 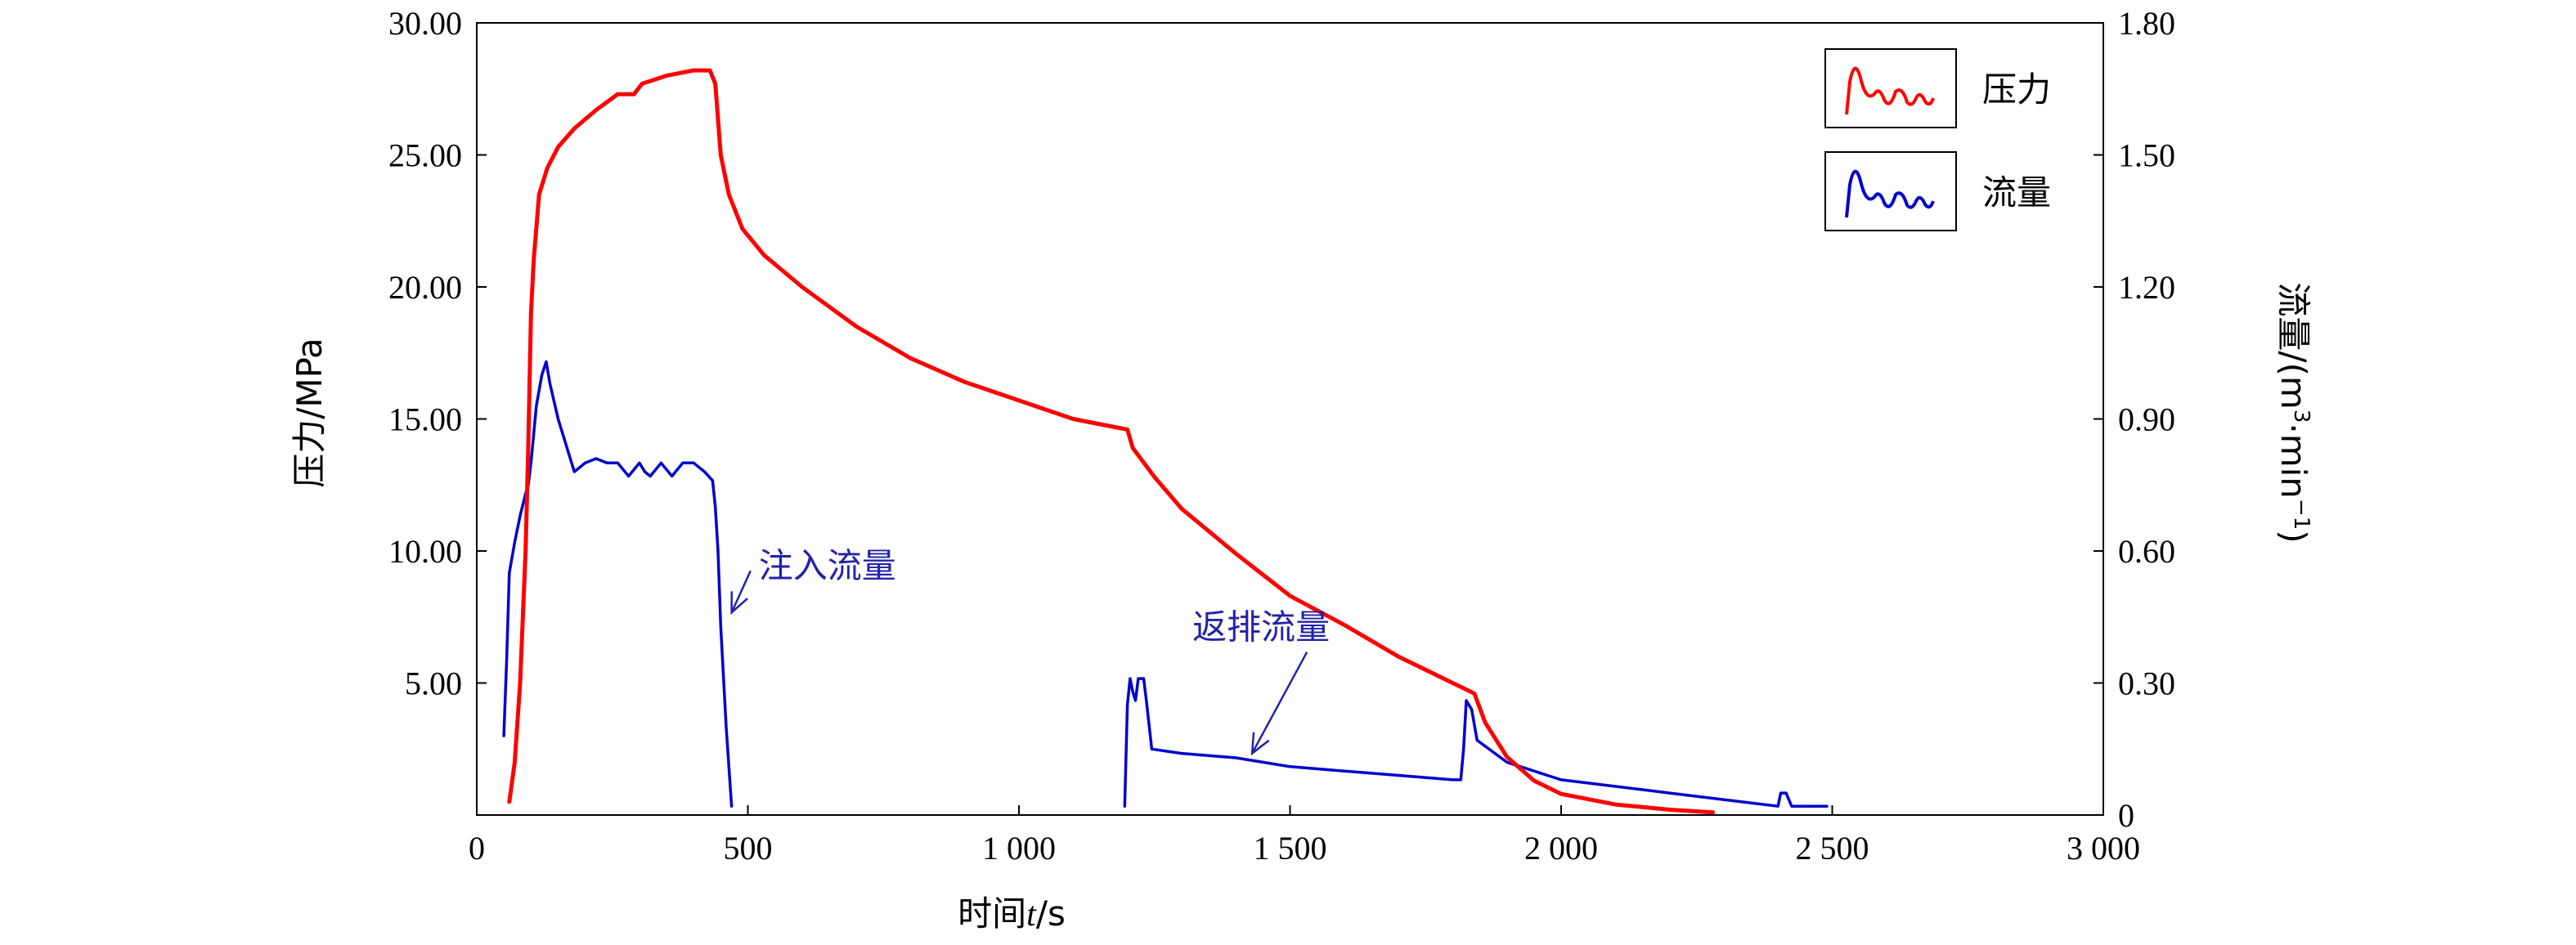 What do you see at coordinates (739, 603) in the screenshot?
I see `injection-flow-arrow-head` at bounding box center [739, 603].